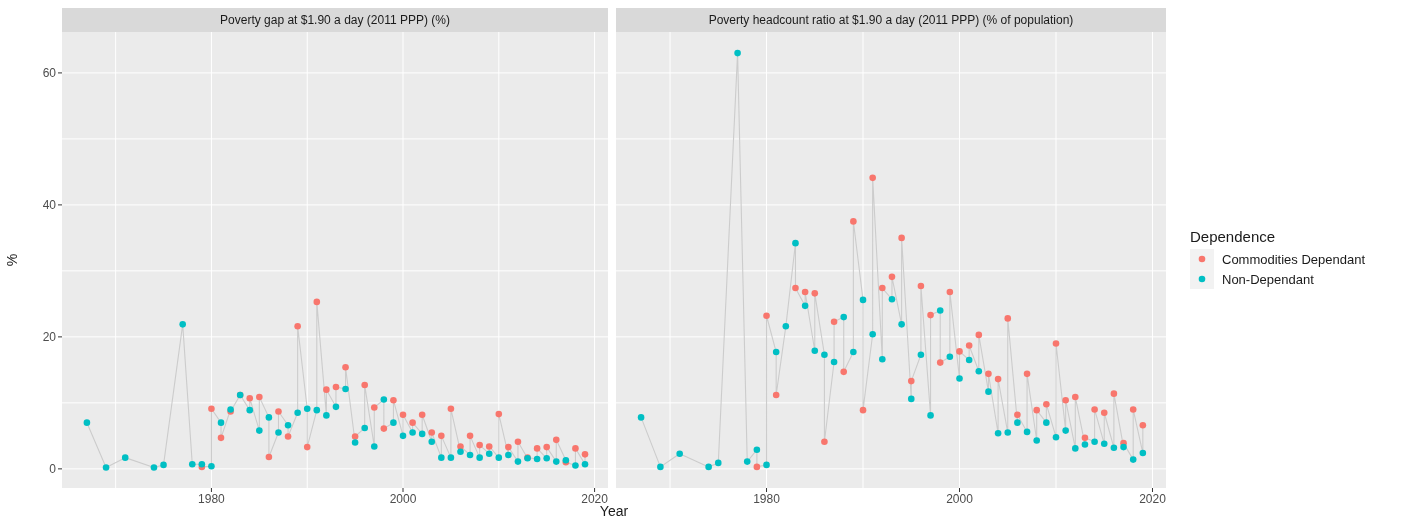  What do you see at coordinates (335, 20) in the screenshot?
I see `chart-title: Poverty gap at $1.90 a day (2011 PPP) (%)` at bounding box center [335, 20].